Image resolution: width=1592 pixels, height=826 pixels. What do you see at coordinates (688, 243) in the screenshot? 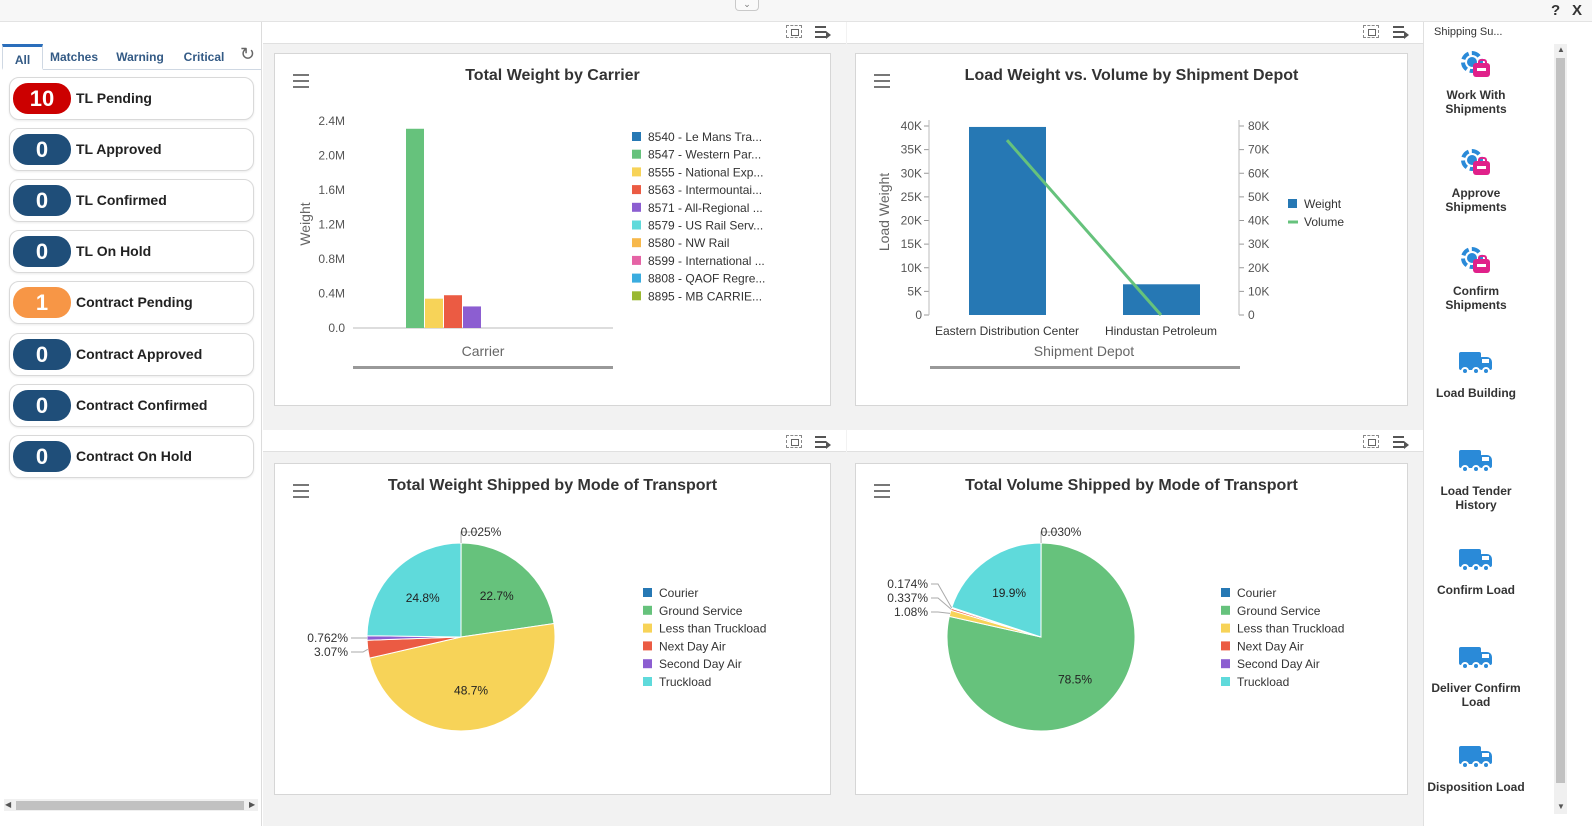
I see `legend-label: 8580 - NW Rail` at bounding box center [688, 243].